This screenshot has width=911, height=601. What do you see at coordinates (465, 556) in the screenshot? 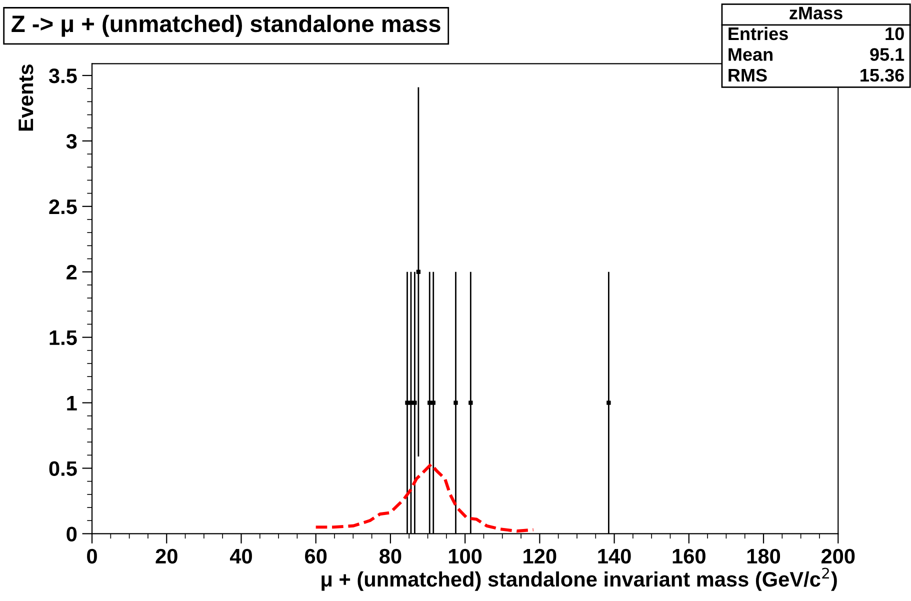
I see `x-tick-label: 100` at bounding box center [465, 556].